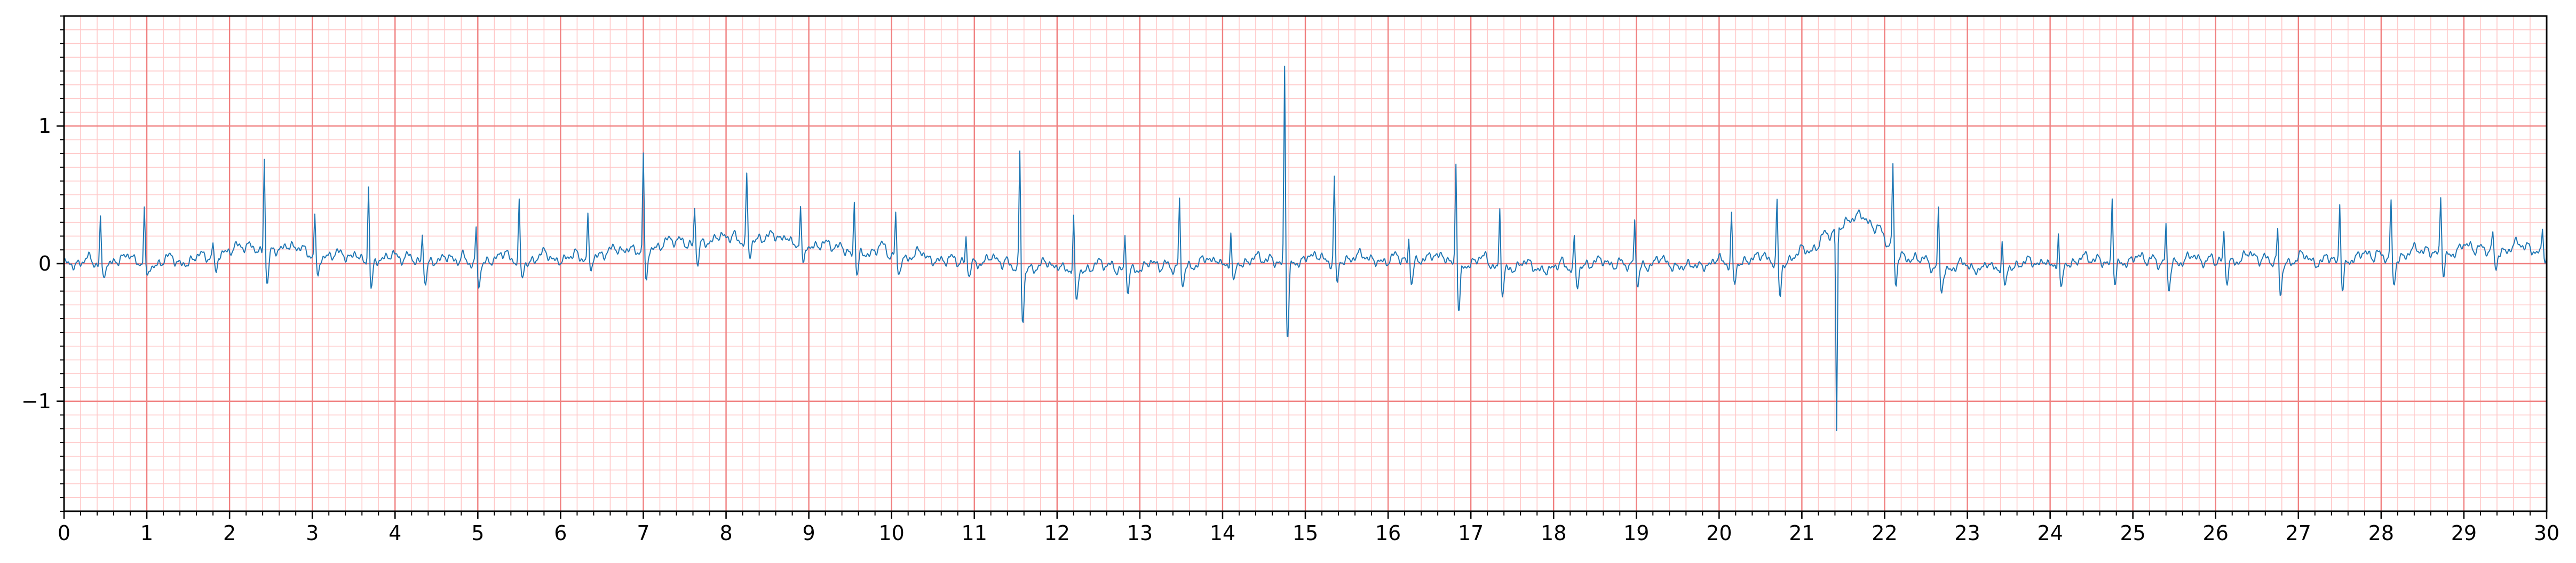 The width and height of the screenshot is (2576, 563). Describe the element at coordinates (1388, 533) in the screenshot. I see `x-tick-label: 16` at that location.